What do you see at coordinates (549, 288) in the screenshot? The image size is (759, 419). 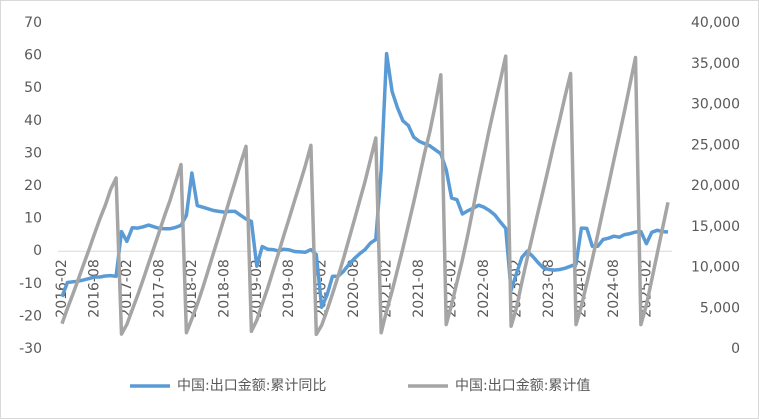 I see `x-tick-label: 2023-08` at bounding box center [549, 288].